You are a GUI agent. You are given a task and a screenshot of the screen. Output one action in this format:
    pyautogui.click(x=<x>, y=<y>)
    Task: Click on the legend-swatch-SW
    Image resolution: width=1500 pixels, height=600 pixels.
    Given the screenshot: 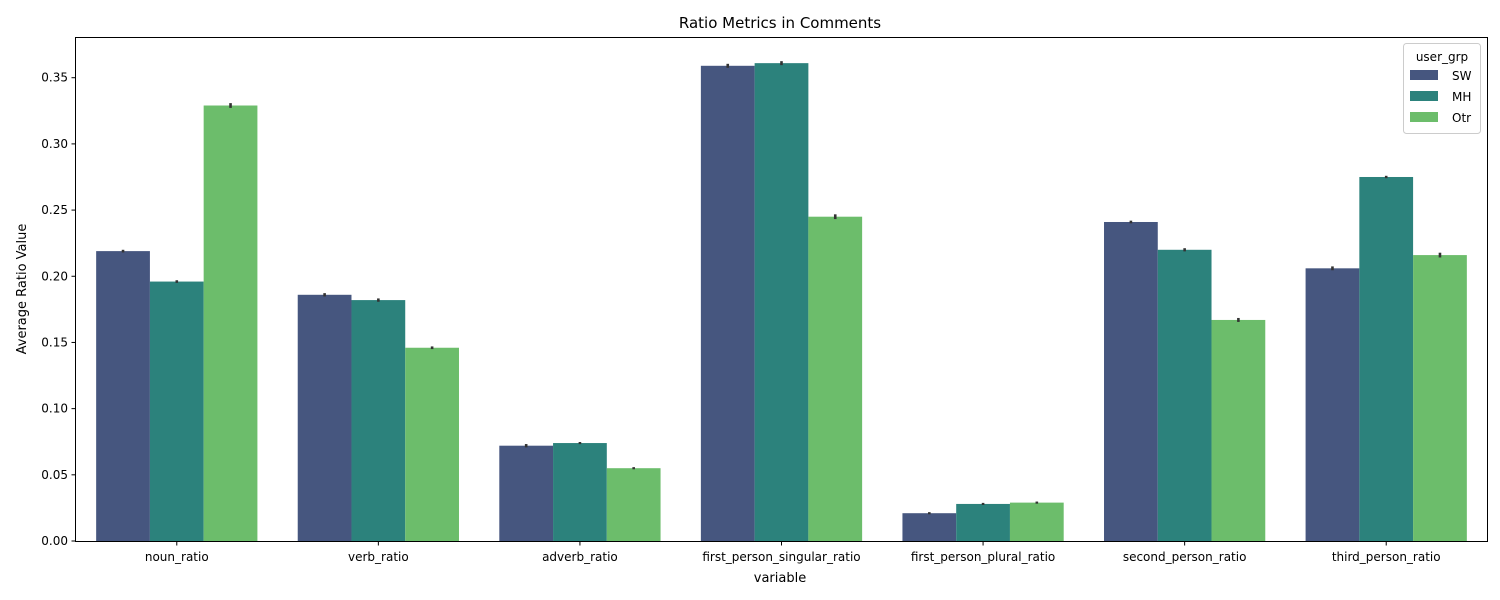 What is the action you would take?
    pyautogui.click(x=1424, y=75)
    